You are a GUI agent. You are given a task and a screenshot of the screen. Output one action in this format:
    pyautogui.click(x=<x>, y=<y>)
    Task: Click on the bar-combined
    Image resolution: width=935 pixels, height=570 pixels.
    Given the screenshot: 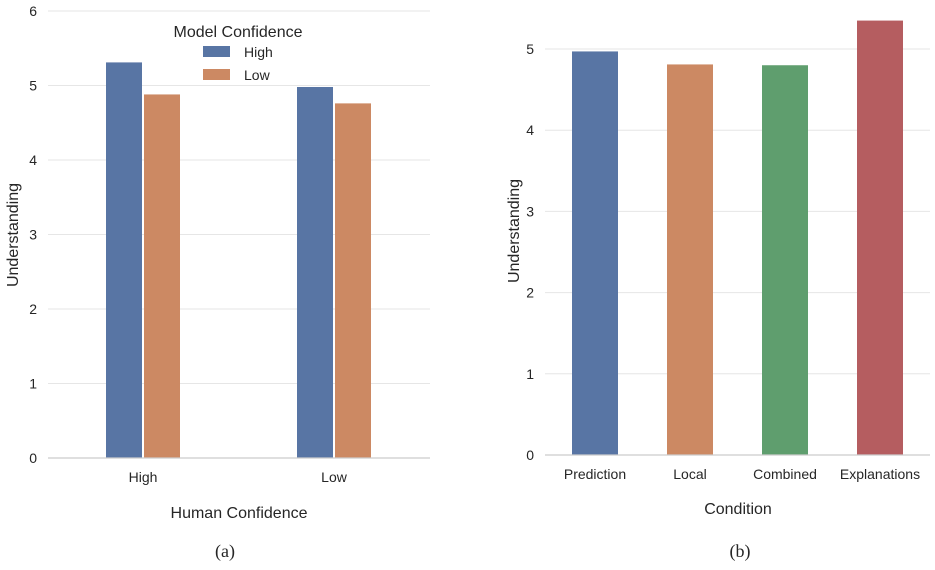 What is the action you would take?
    pyautogui.click(x=785, y=260)
    